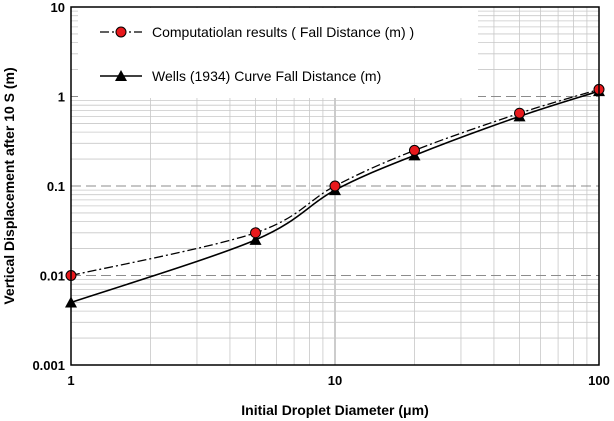  I want to click on y-tick-labels: 0.001 0.01 0.1 1 10, so click(48, 186).